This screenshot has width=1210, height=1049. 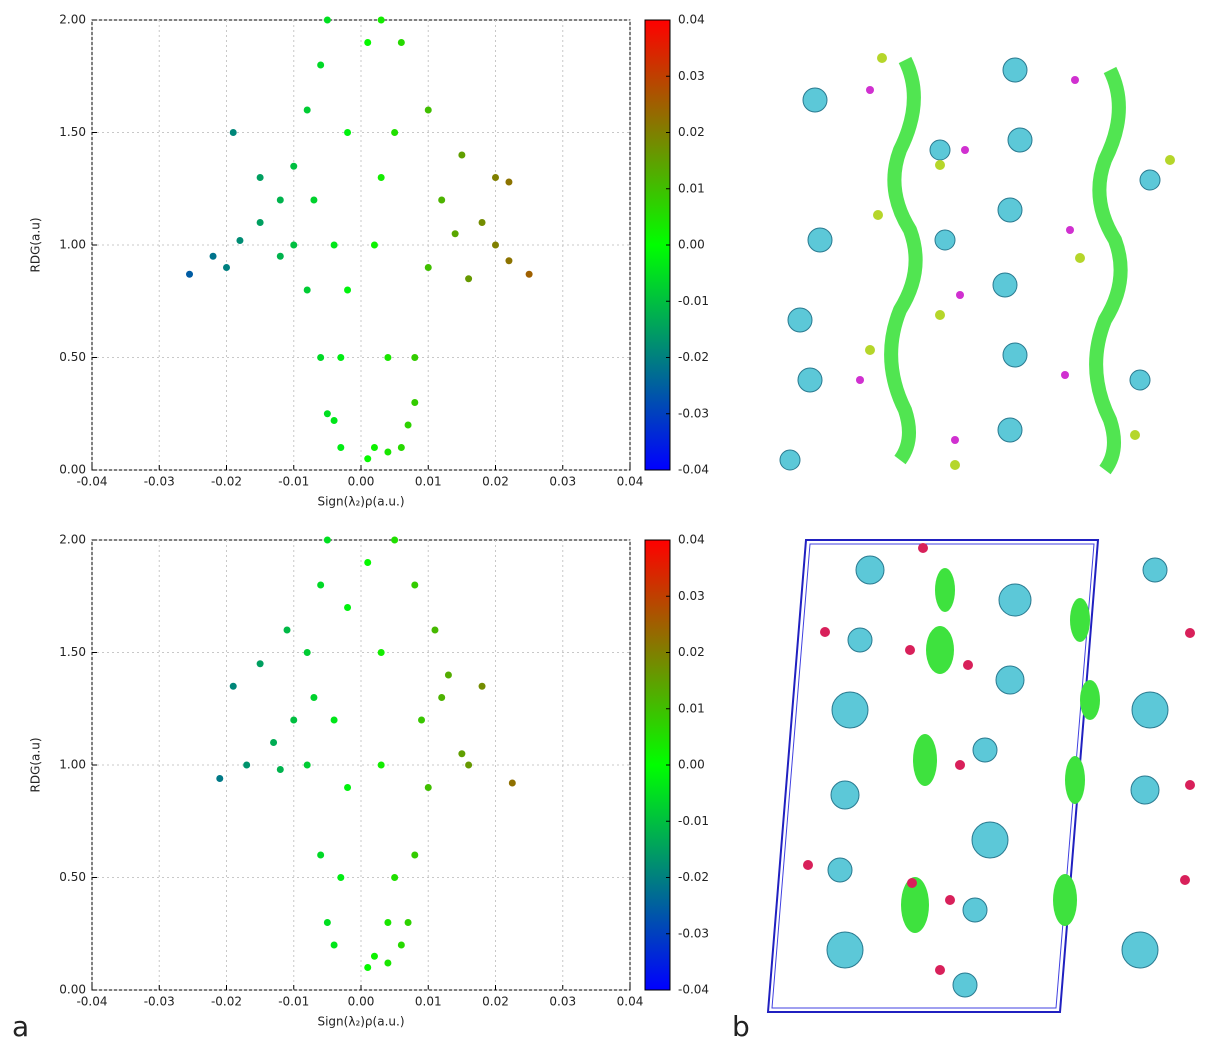 What do you see at coordinates (495, 482) in the screenshot?
I see `x-tick-label: 0.02` at bounding box center [495, 482].